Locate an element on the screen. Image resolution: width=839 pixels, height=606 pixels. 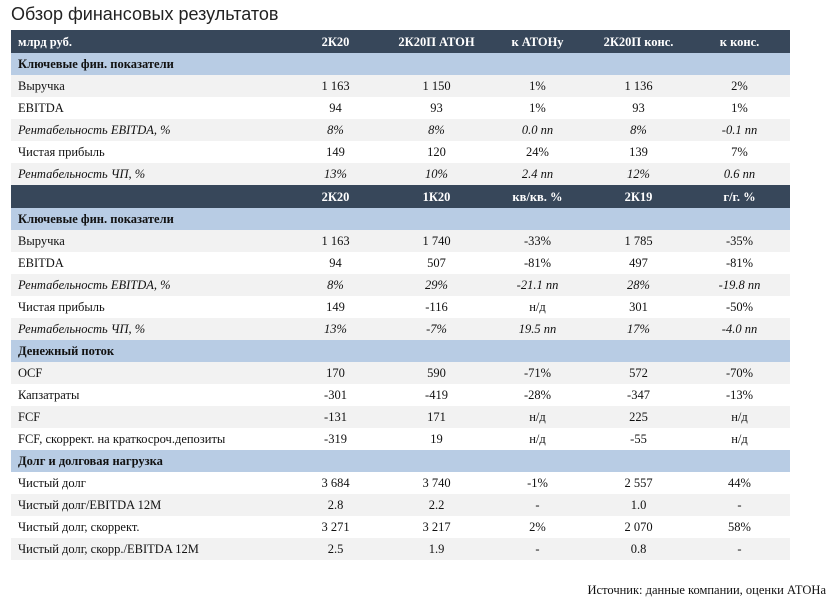
section-row: Денежный поток is located at coordinates (400, 351).